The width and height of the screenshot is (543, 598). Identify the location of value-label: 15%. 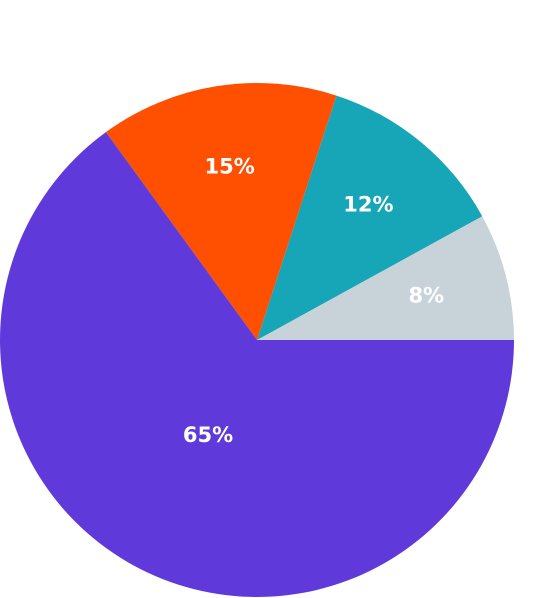
(230, 166).